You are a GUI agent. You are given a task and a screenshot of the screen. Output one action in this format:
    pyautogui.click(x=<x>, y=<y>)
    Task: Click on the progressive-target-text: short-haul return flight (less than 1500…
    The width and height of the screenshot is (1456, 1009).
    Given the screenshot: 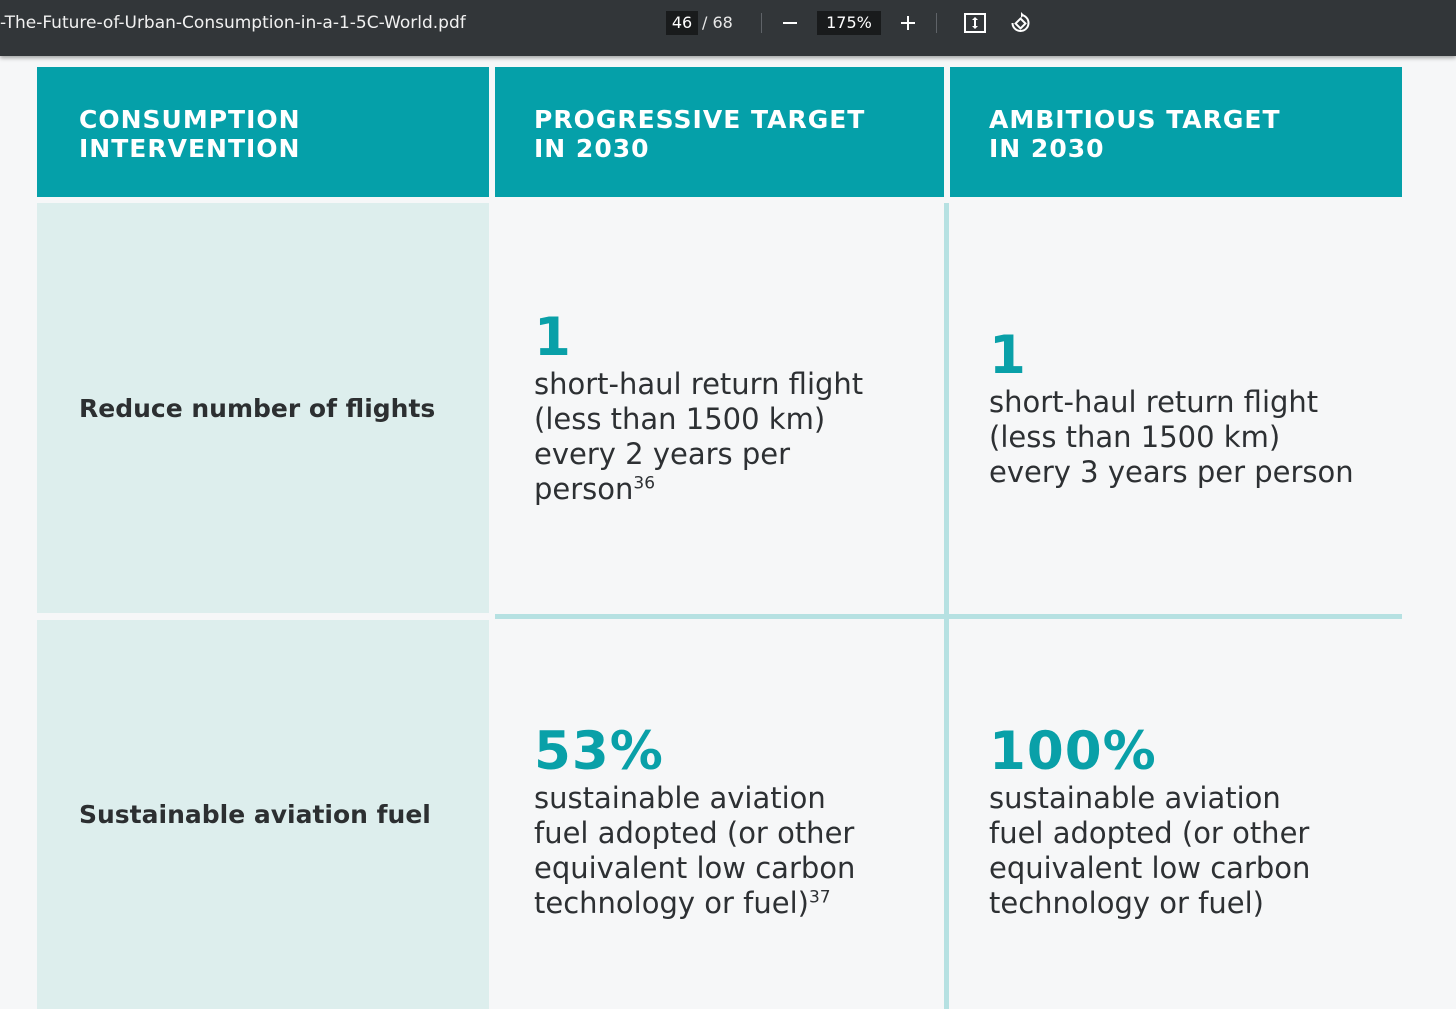 What is the action you would take?
    pyautogui.click(x=699, y=436)
    